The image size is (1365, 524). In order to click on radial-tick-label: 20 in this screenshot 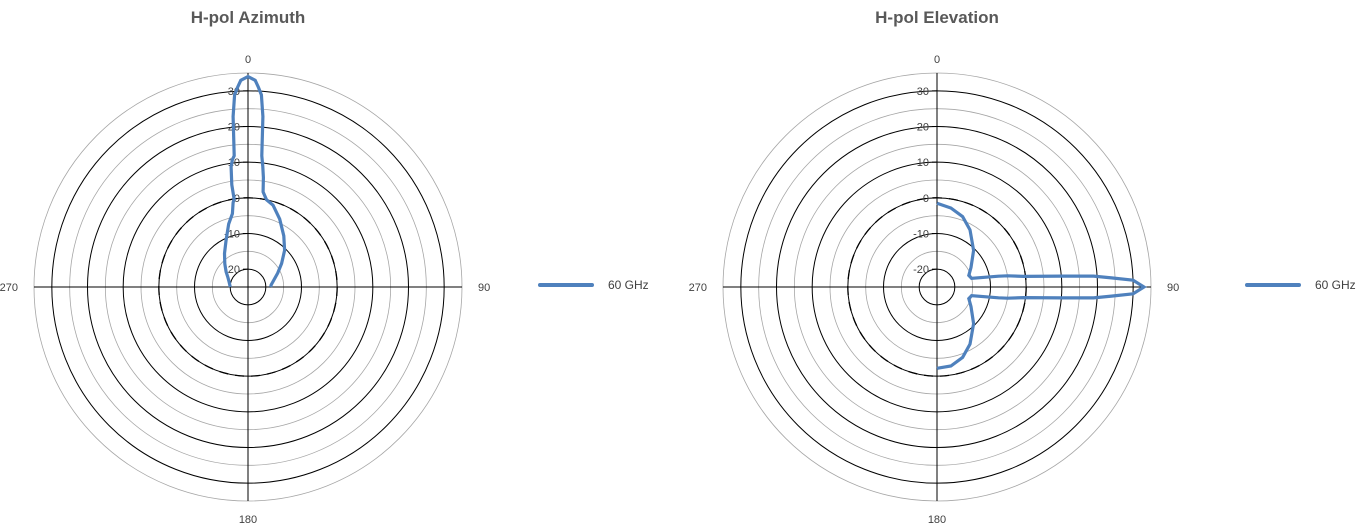, I will do `click(923, 128)`.